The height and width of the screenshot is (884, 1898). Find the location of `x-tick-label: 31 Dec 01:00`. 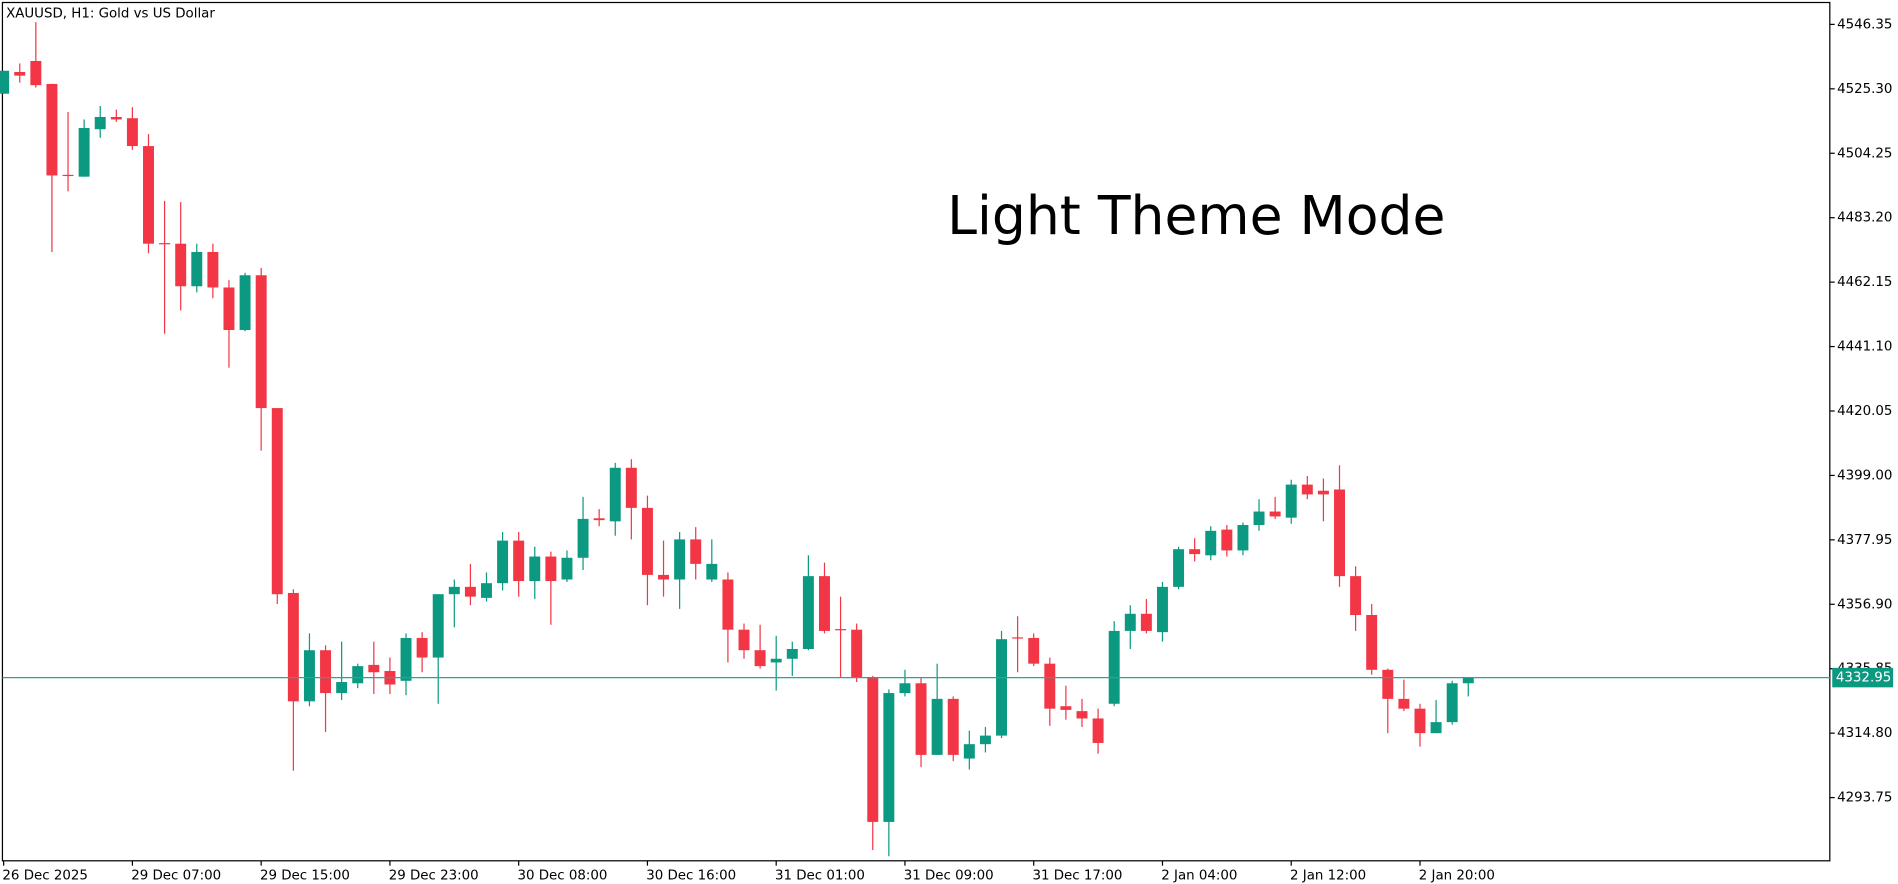

x-tick-label: 31 Dec 01:00 is located at coordinates (820, 875).